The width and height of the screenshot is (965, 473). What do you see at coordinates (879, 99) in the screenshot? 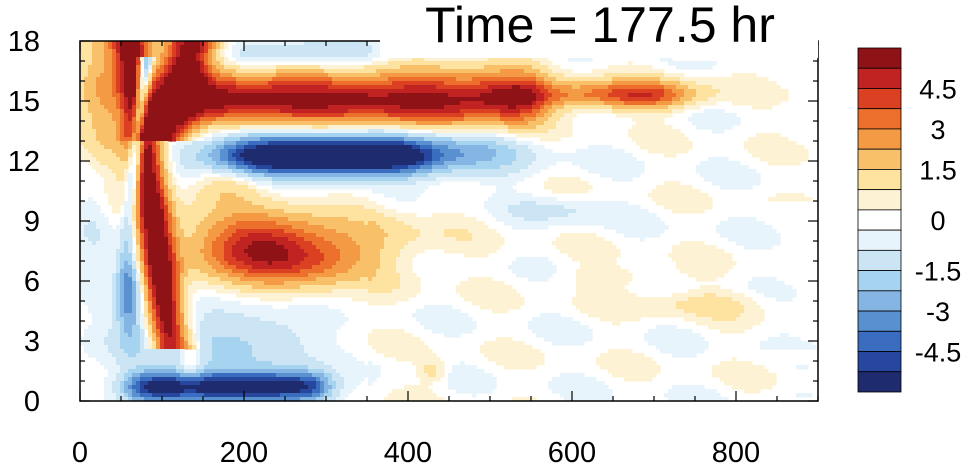
I see `colorbar-swatch` at bounding box center [879, 99].